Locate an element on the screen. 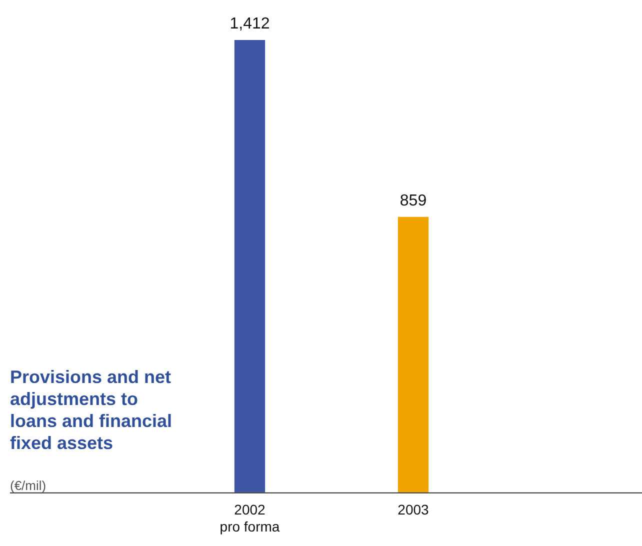 This screenshot has width=642, height=546. data-label: 1,412 is located at coordinates (250, 23).